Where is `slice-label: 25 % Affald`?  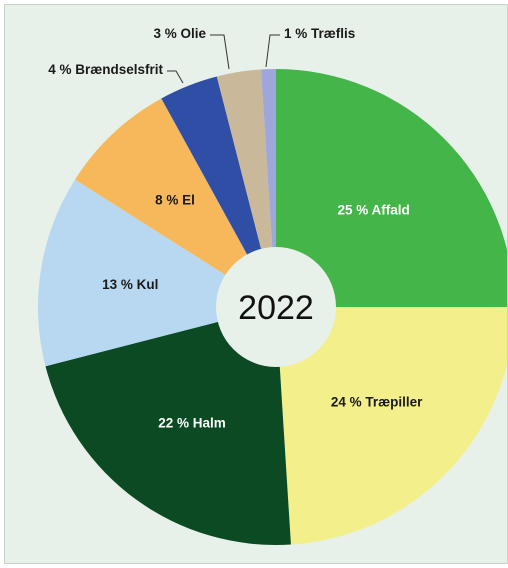
slice-label: 25 % Affald is located at coordinates (373, 209).